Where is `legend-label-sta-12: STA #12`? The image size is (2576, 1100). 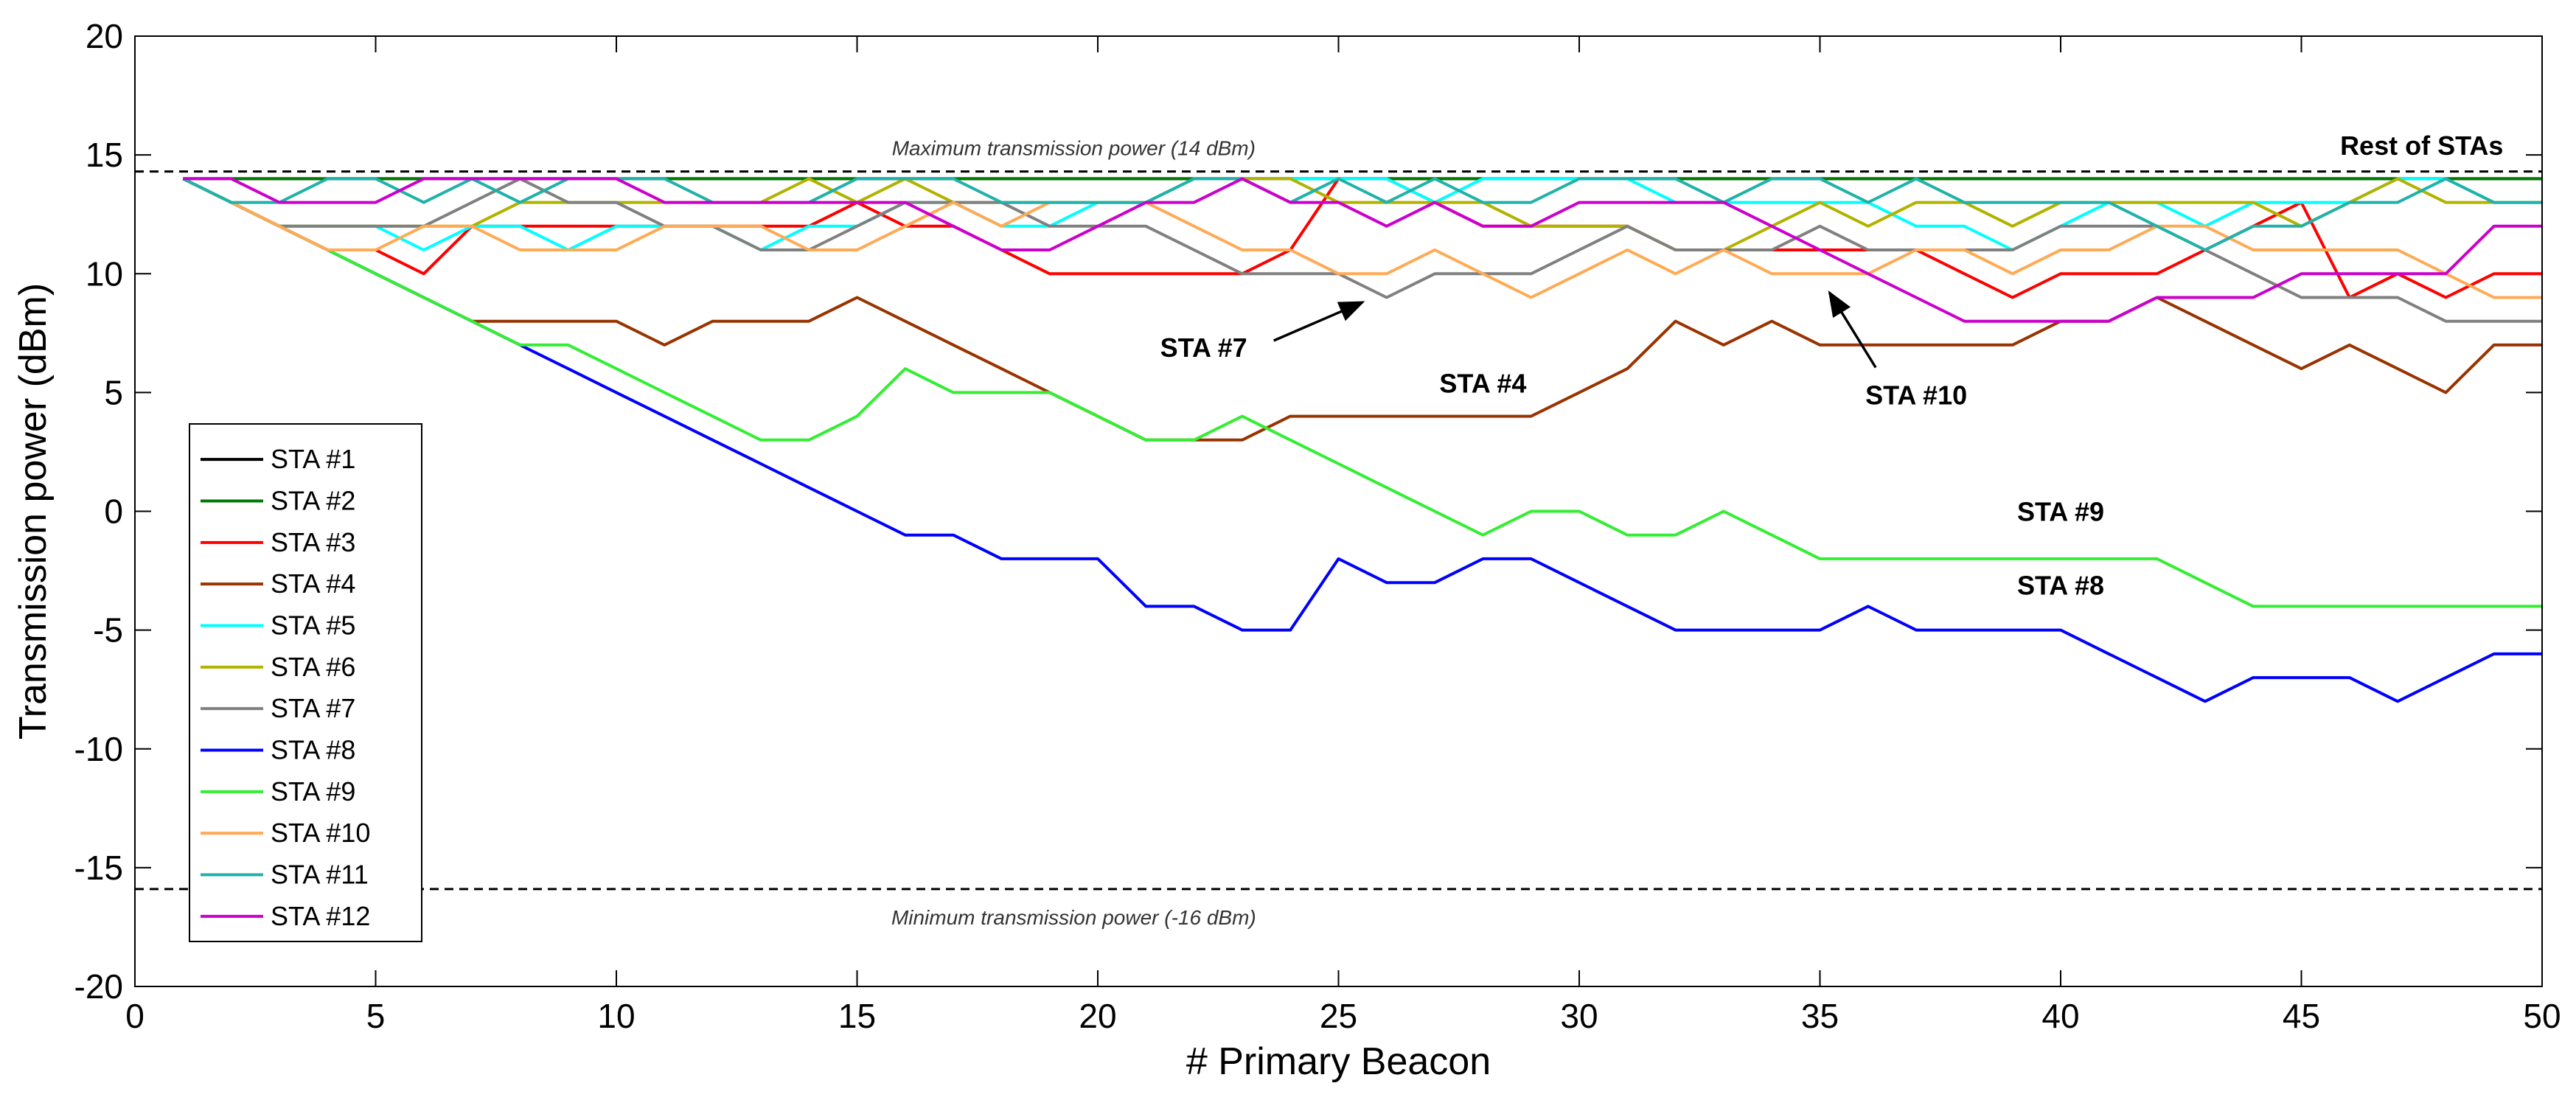 legend-label-sta-12: STA #12 is located at coordinates (321, 916).